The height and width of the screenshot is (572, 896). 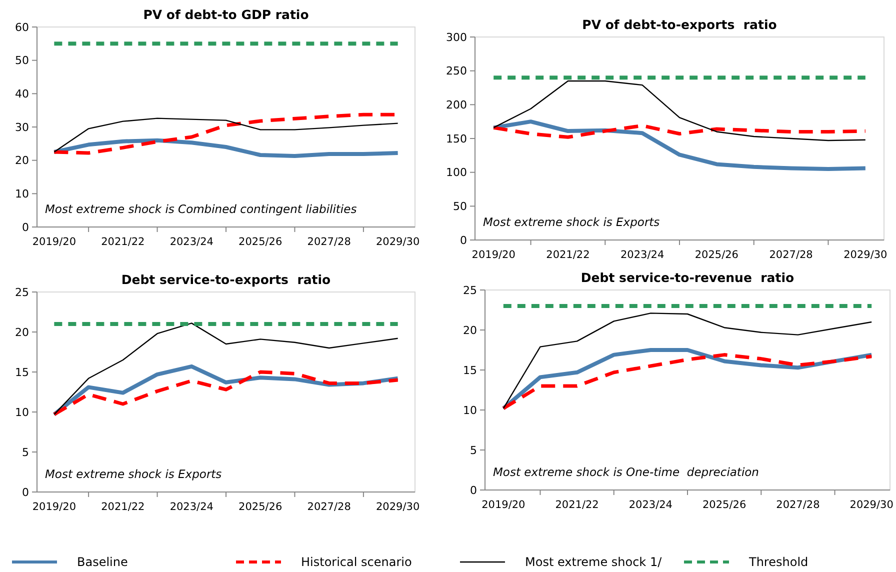 What do you see at coordinates (456, 105) in the screenshot?
I see `y-tick-label: 200` at bounding box center [456, 105].